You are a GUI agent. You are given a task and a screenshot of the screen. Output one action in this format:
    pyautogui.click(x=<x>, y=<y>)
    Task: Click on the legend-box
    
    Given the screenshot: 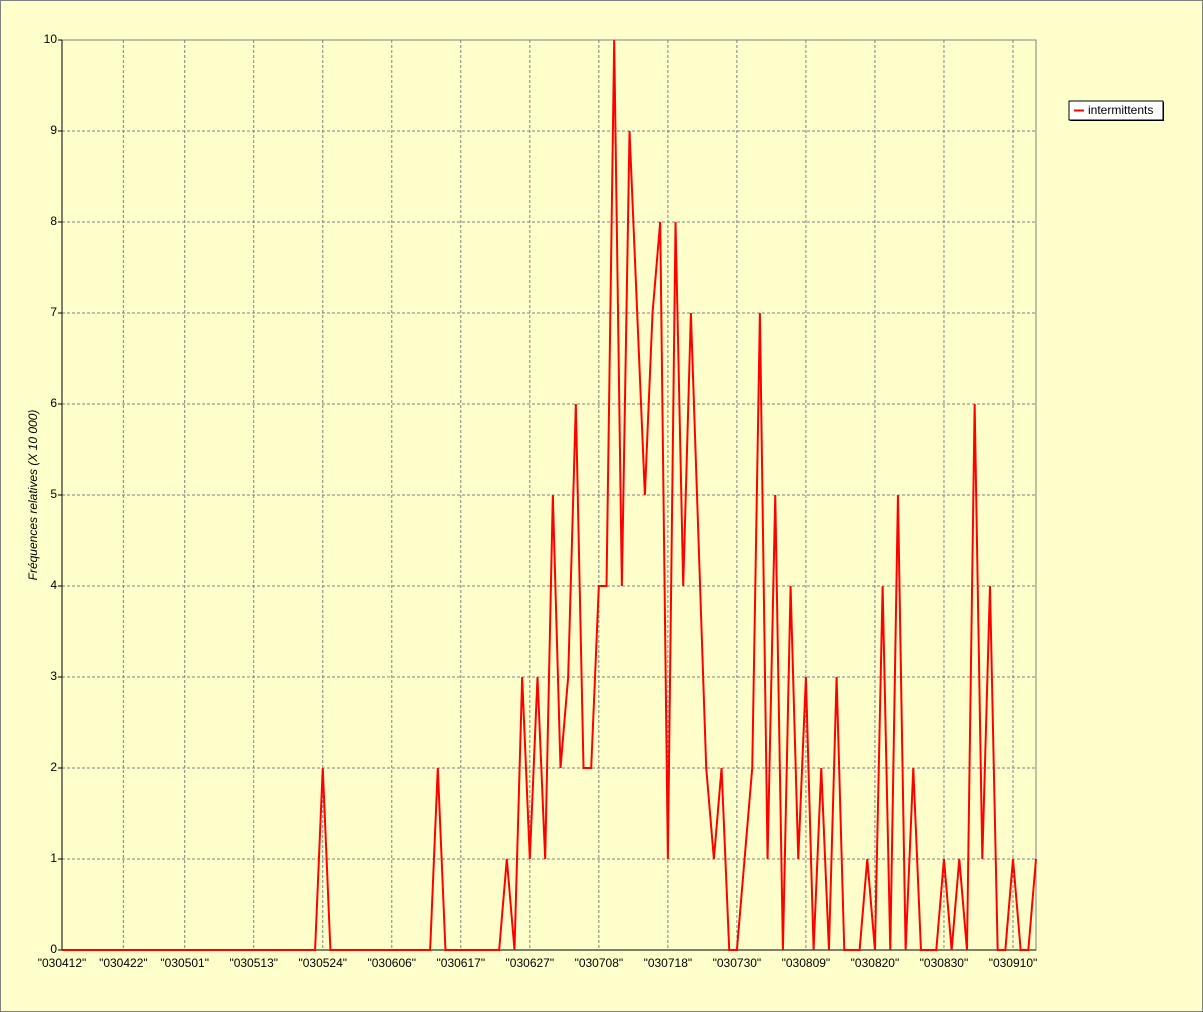 What is the action you would take?
    pyautogui.click(x=1116, y=110)
    